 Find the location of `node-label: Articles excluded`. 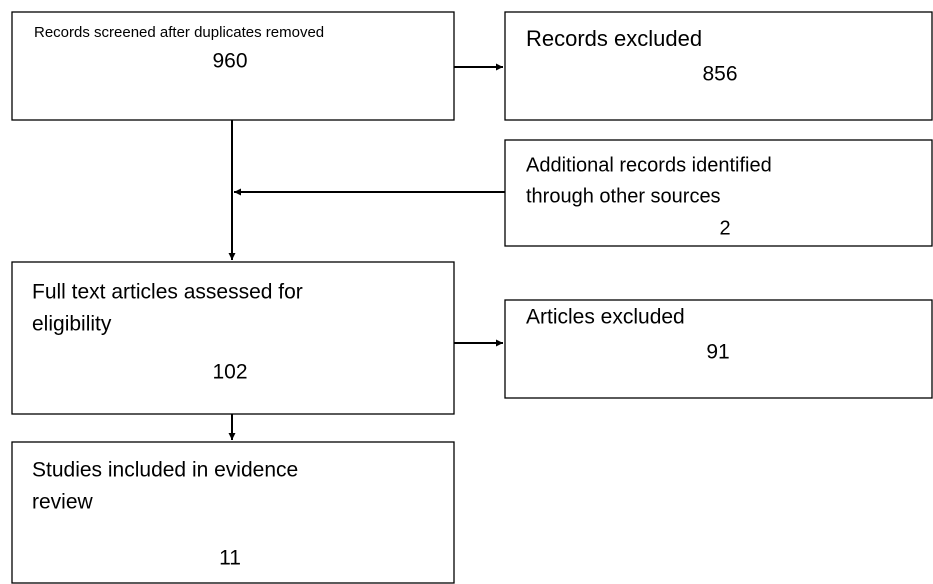

node-label: Articles excluded is located at coordinates (605, 317).